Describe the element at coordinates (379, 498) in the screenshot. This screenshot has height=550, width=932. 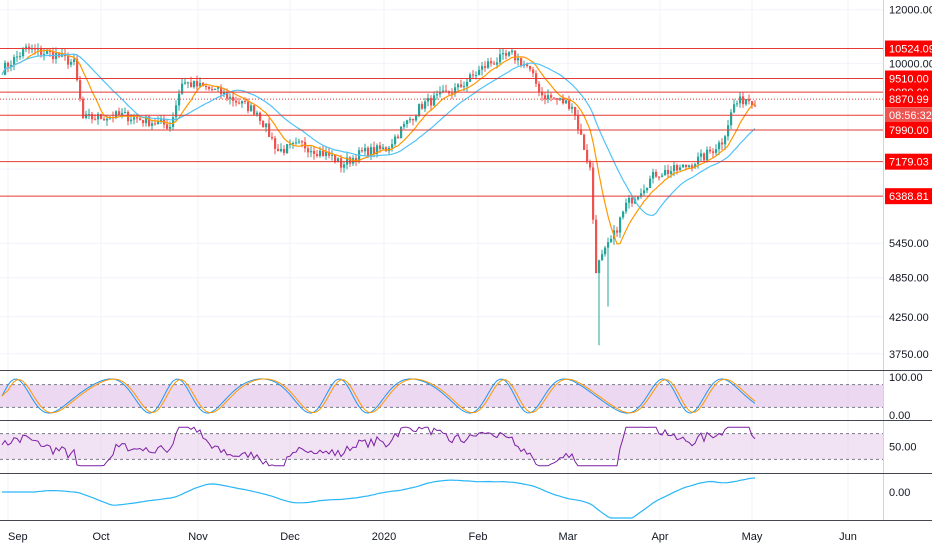
I see `oscillator-pane` at that location.